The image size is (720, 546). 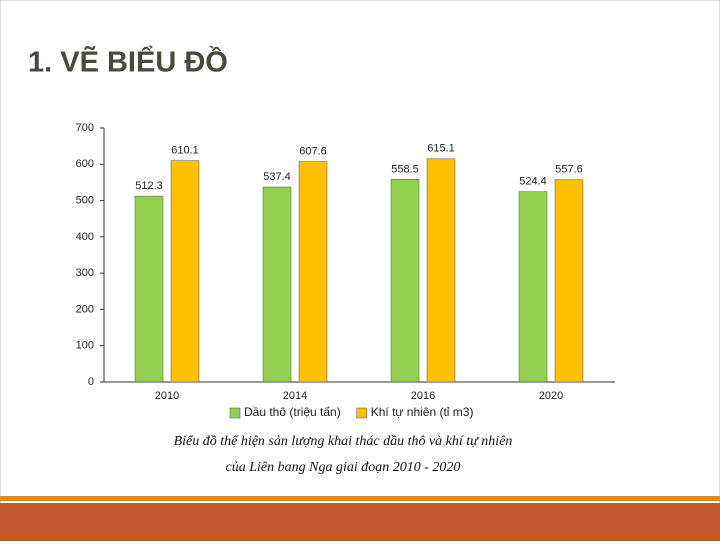 What do you see at coordinates (85, 164) in the screenshot?
I see `y-tick-label: 600` at bounding box center [85, 164].